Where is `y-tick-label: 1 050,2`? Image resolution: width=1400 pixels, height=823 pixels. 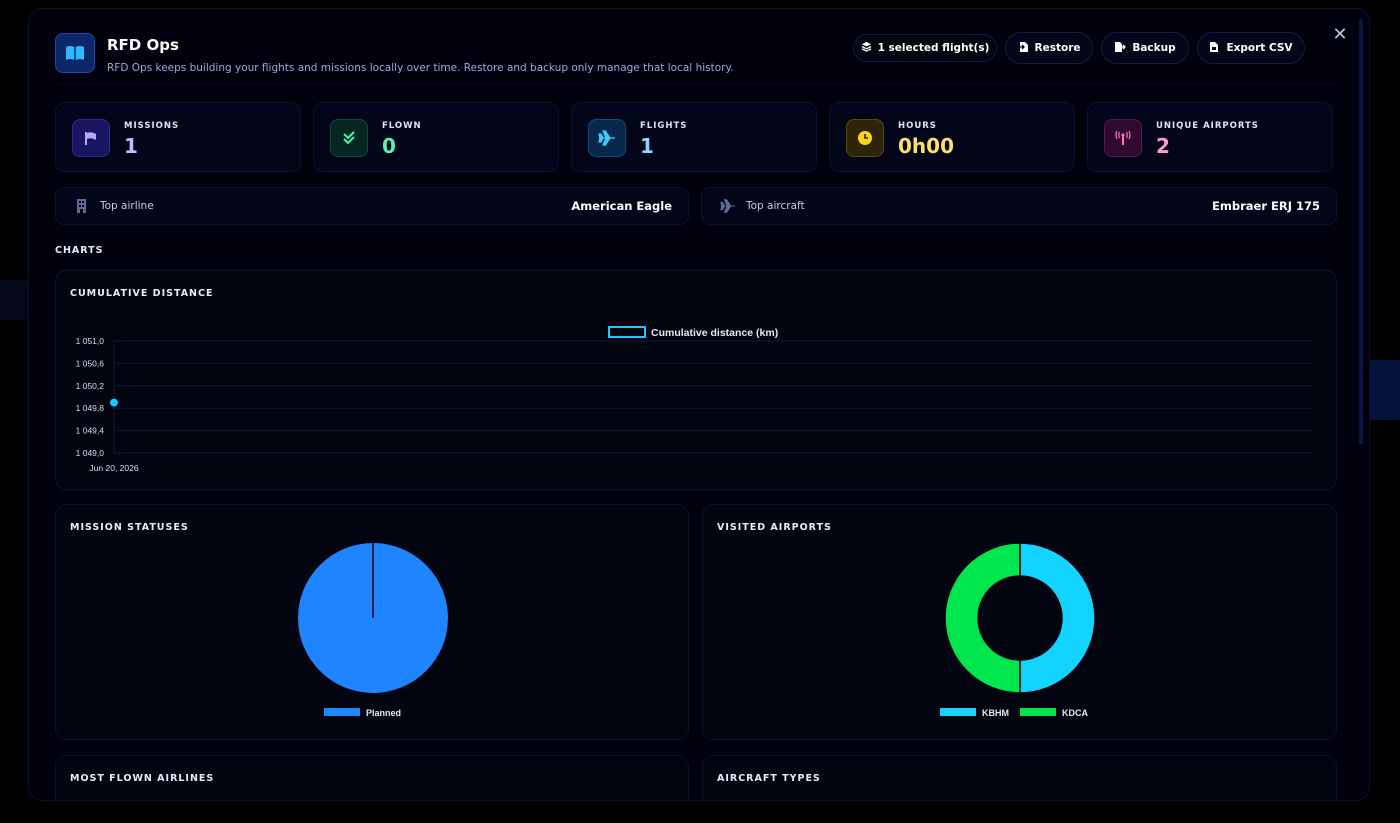 y-tick-label: 1 050,2 is located at coordinates (90, 386).